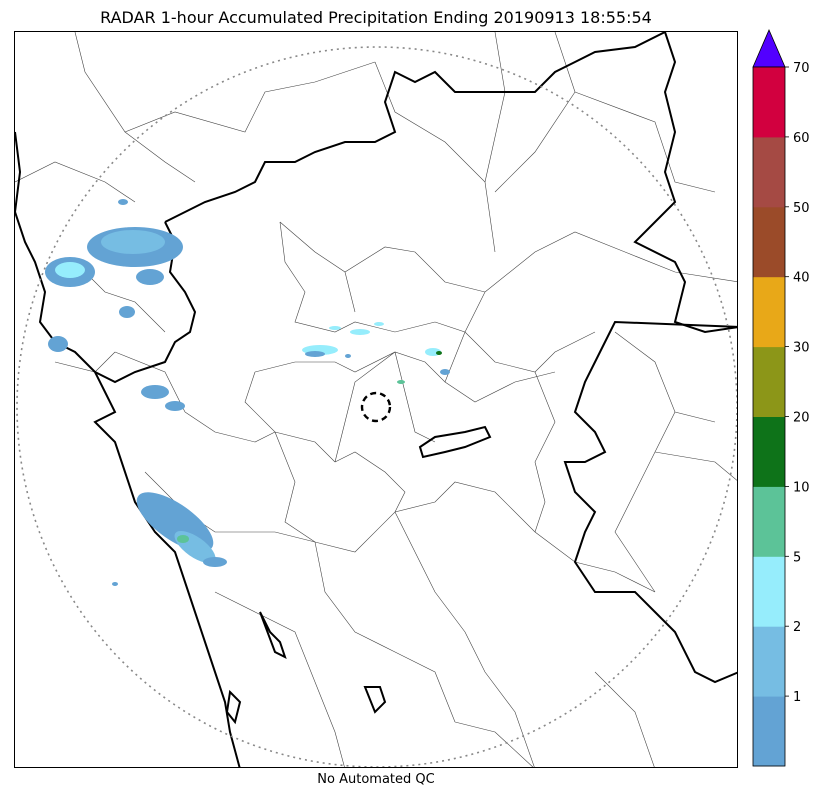  What do you see at coordinates (797, 697) in the screenshot?
I see `colorbar-tick-label: 1` at bounding box center [797, 697].